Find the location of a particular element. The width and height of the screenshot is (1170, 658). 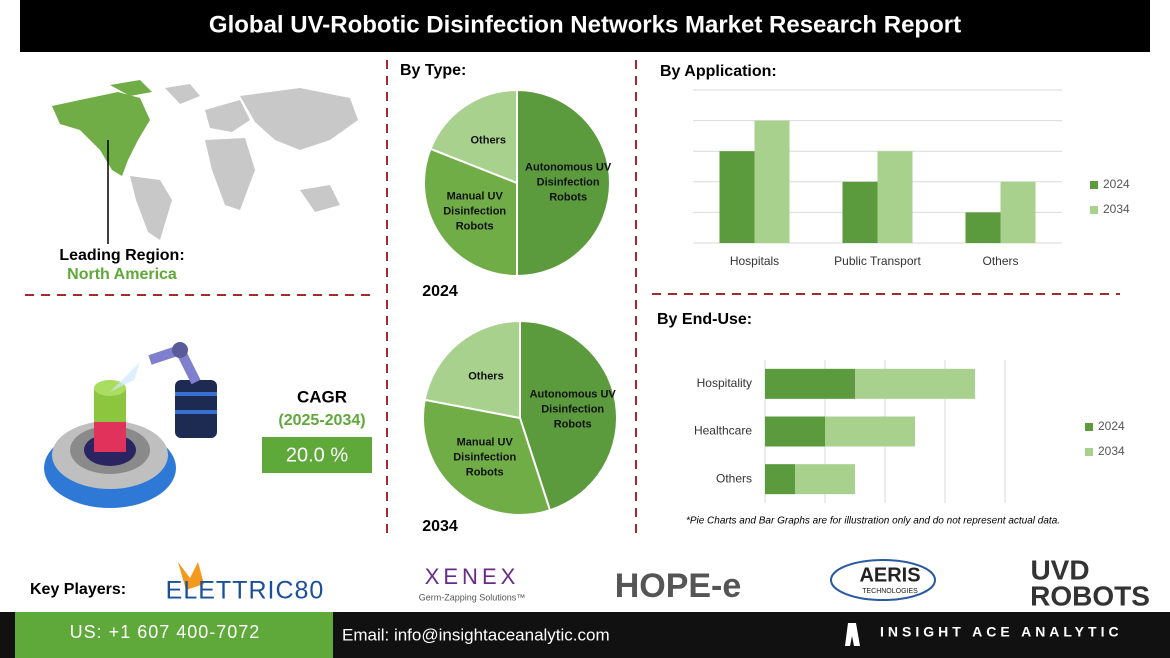

logo-elettric80: ELETTRIC80 is located at coordinates (245, 591).